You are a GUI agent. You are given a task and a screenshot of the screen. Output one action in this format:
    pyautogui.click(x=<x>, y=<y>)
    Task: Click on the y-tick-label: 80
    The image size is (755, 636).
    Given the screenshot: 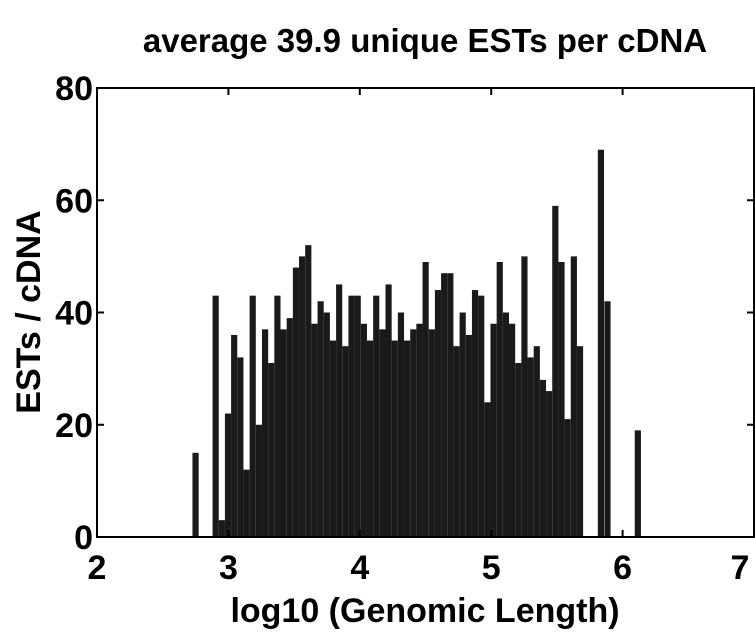 What is the action you would take?
    pyautogui.click(x=74, y=89)
    